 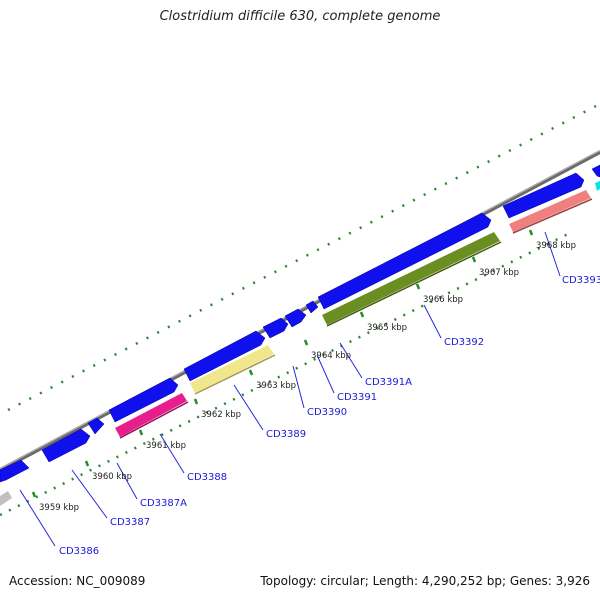 What do you see at coordinates (79, 551) in the screenshot?
I see `gene-label: CD3386` at bounding box center [79, 551].